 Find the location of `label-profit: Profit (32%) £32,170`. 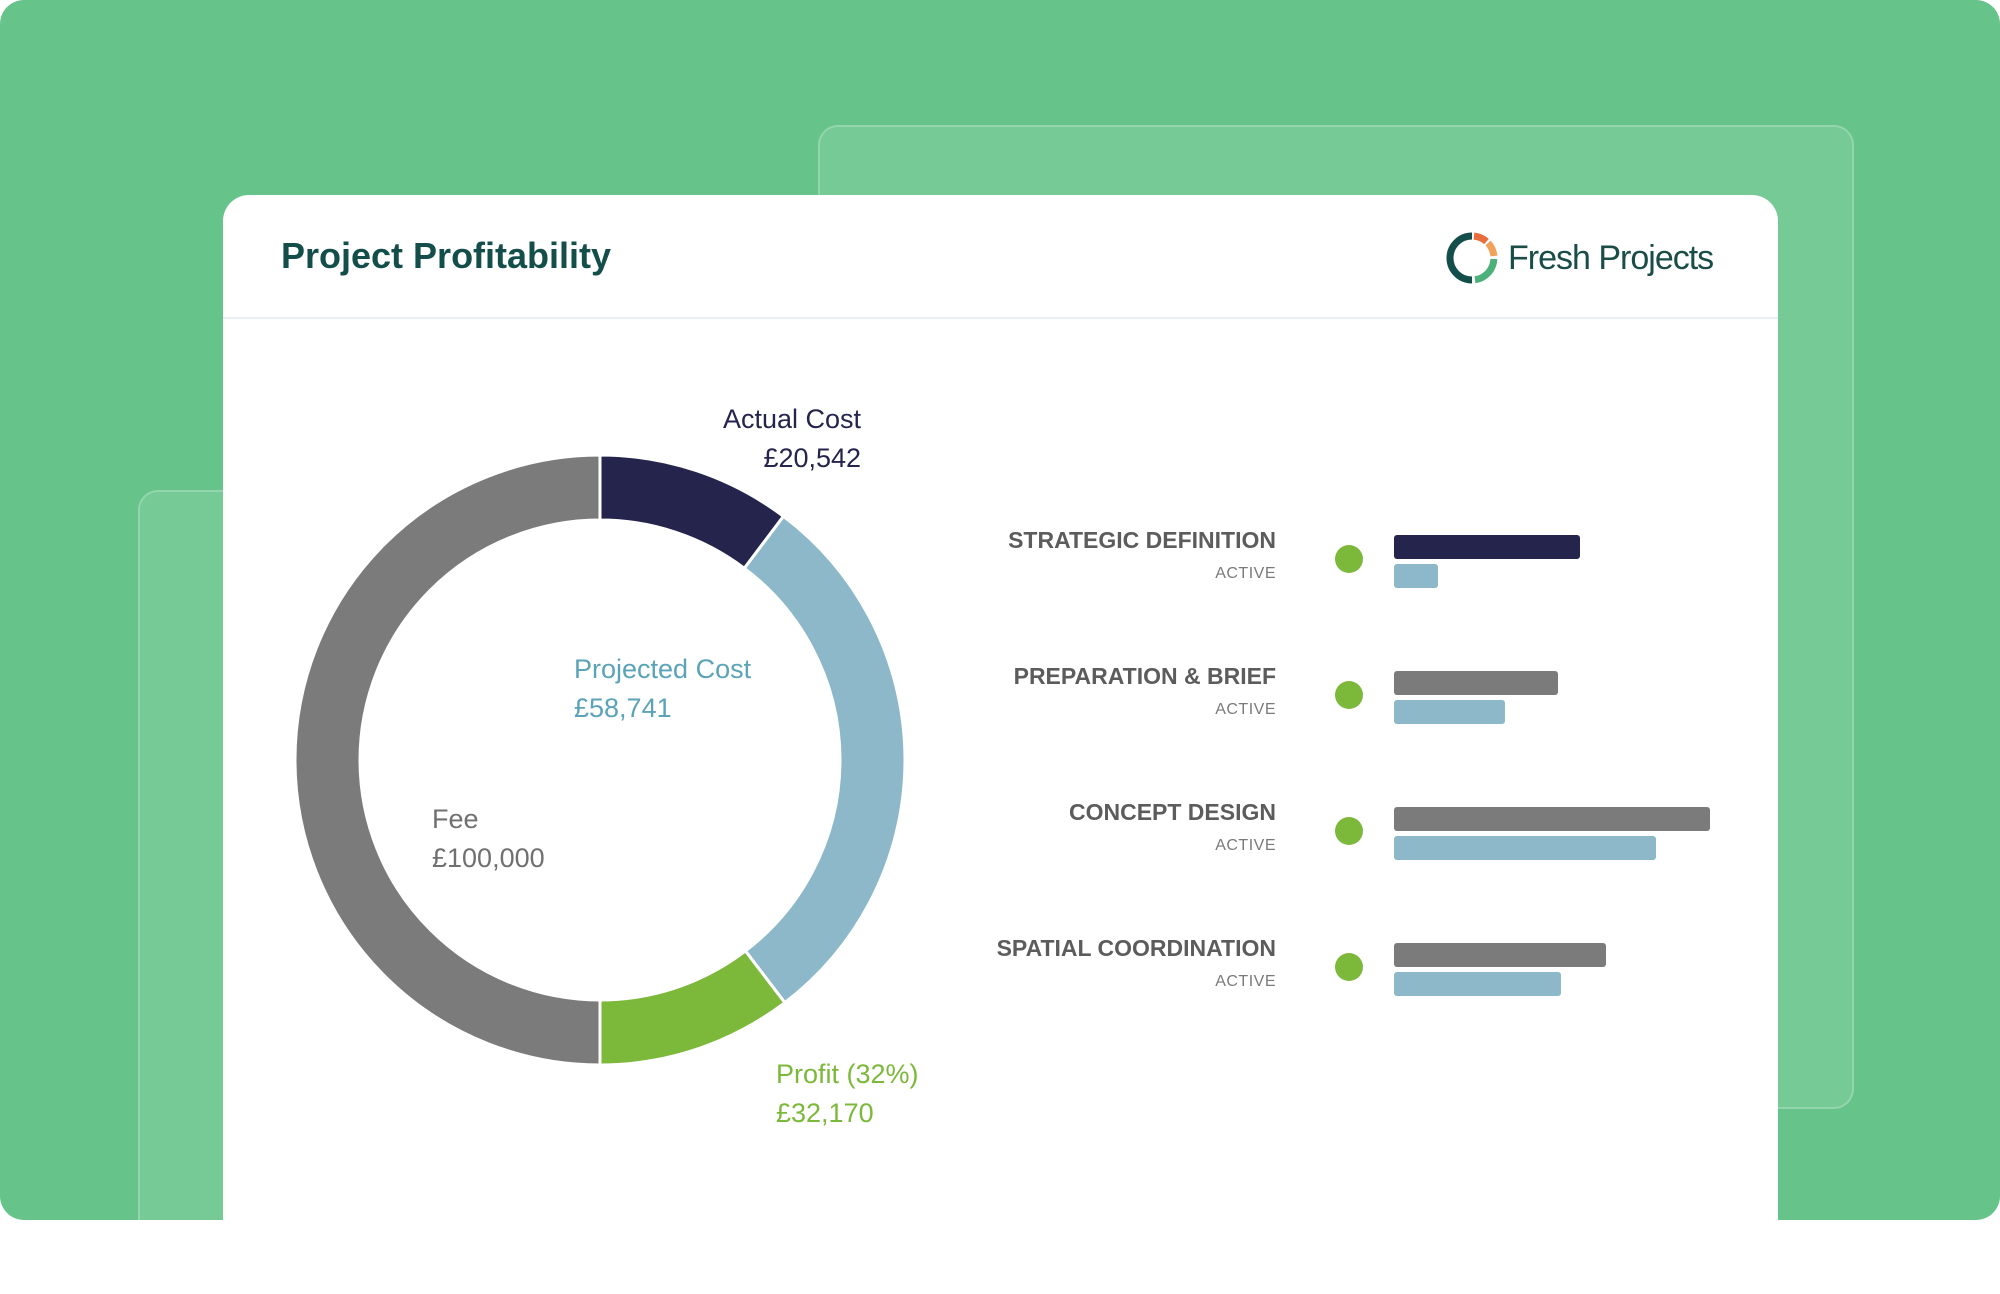

label-profit: Profit (32%) £32,170 is located at coordinates (847, 1094).